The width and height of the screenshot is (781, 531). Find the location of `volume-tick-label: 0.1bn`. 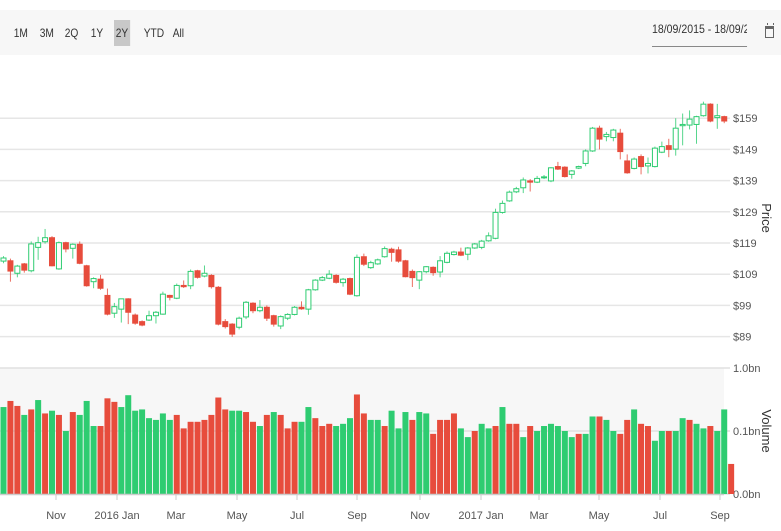

volume-tick-label: 0.1bn is located at coordinates (747, 432).